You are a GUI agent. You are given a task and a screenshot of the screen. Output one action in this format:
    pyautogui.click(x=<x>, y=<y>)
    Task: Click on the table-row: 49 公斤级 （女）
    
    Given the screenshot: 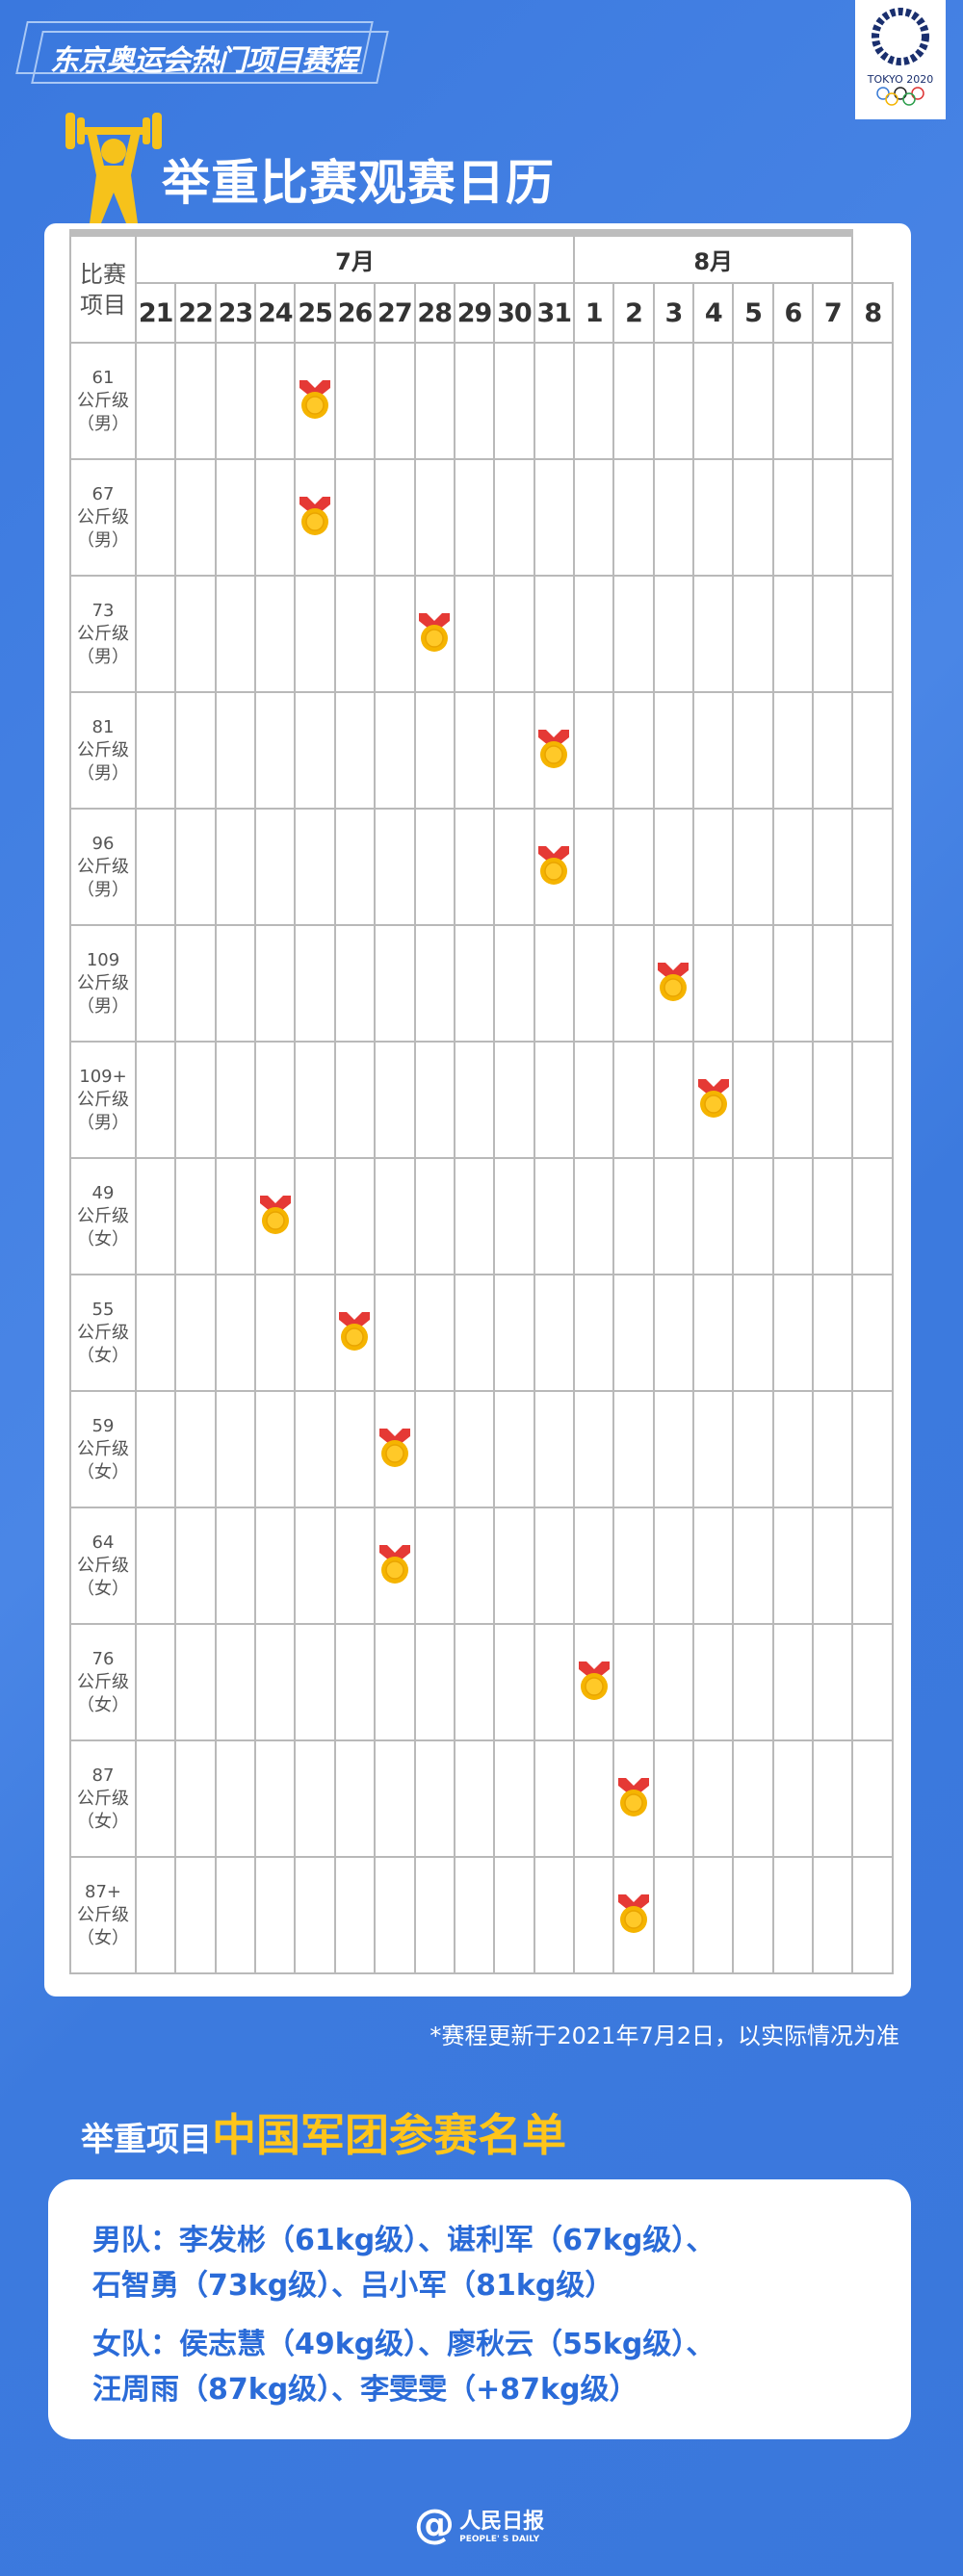 What is the action you would take?
    pyautogui.click(x=481, y=1216)
    